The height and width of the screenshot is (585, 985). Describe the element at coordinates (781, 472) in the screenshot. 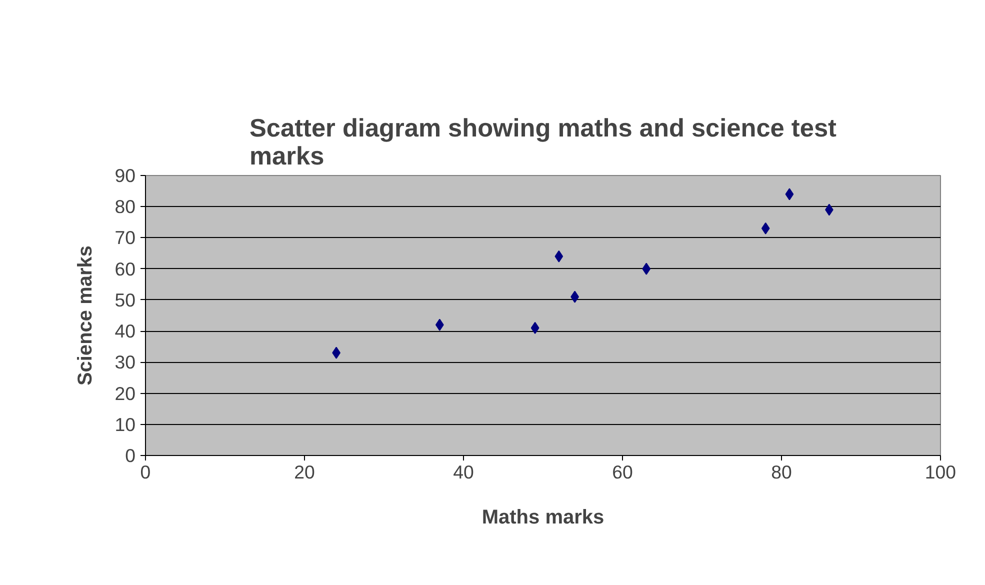

I see `x-tick-label: 80` at that location.